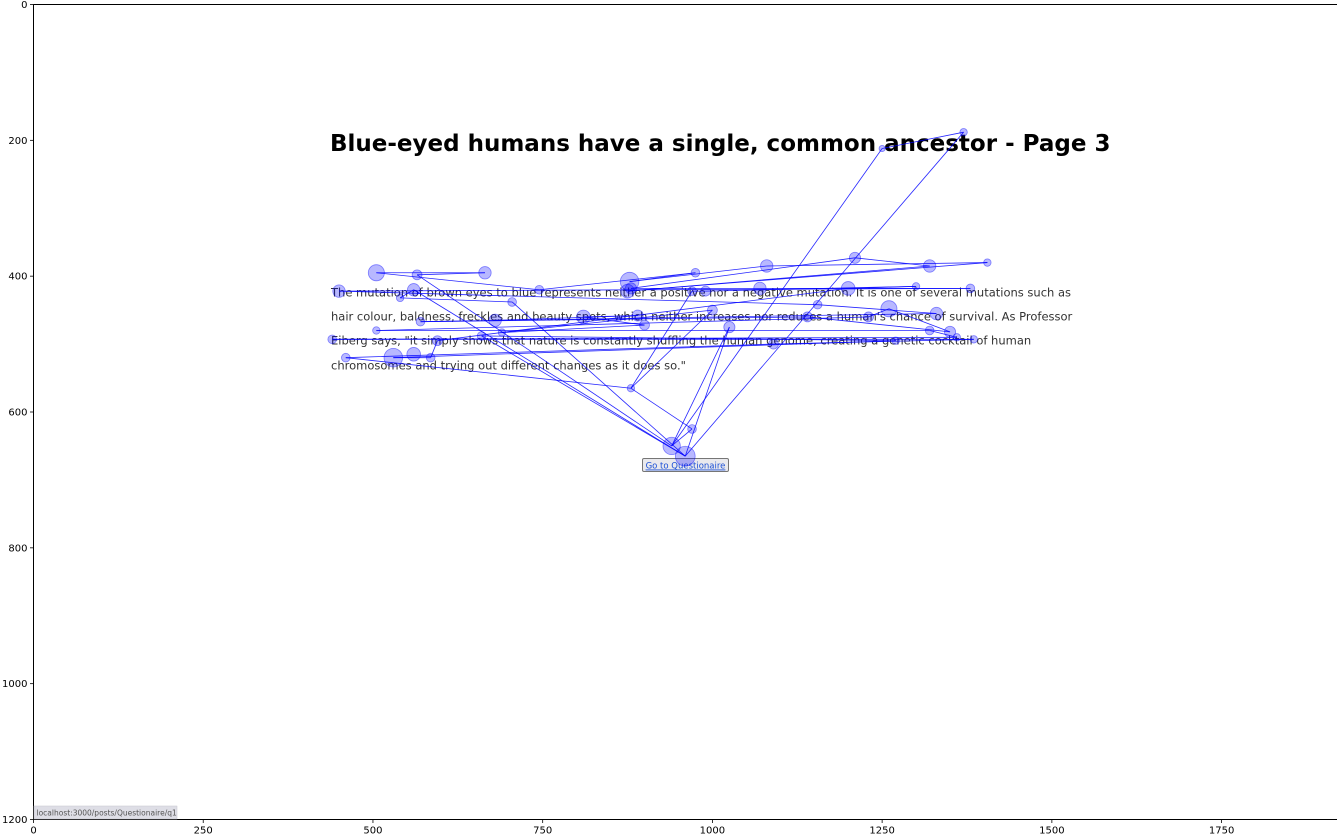 The image size is (1337, 840). I want to click on y-axis-ticks: 0 200 400 600 800 1000 1200, so click(17, 413).